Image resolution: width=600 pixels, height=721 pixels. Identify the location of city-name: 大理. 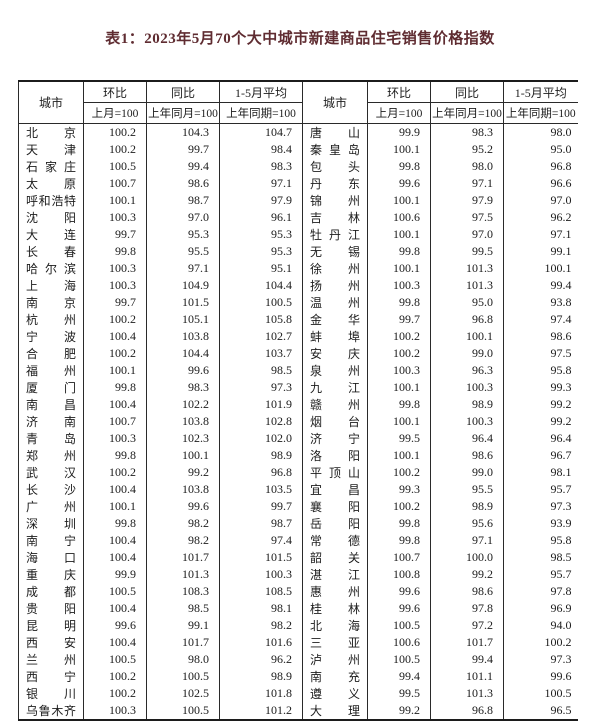
(335, 711).